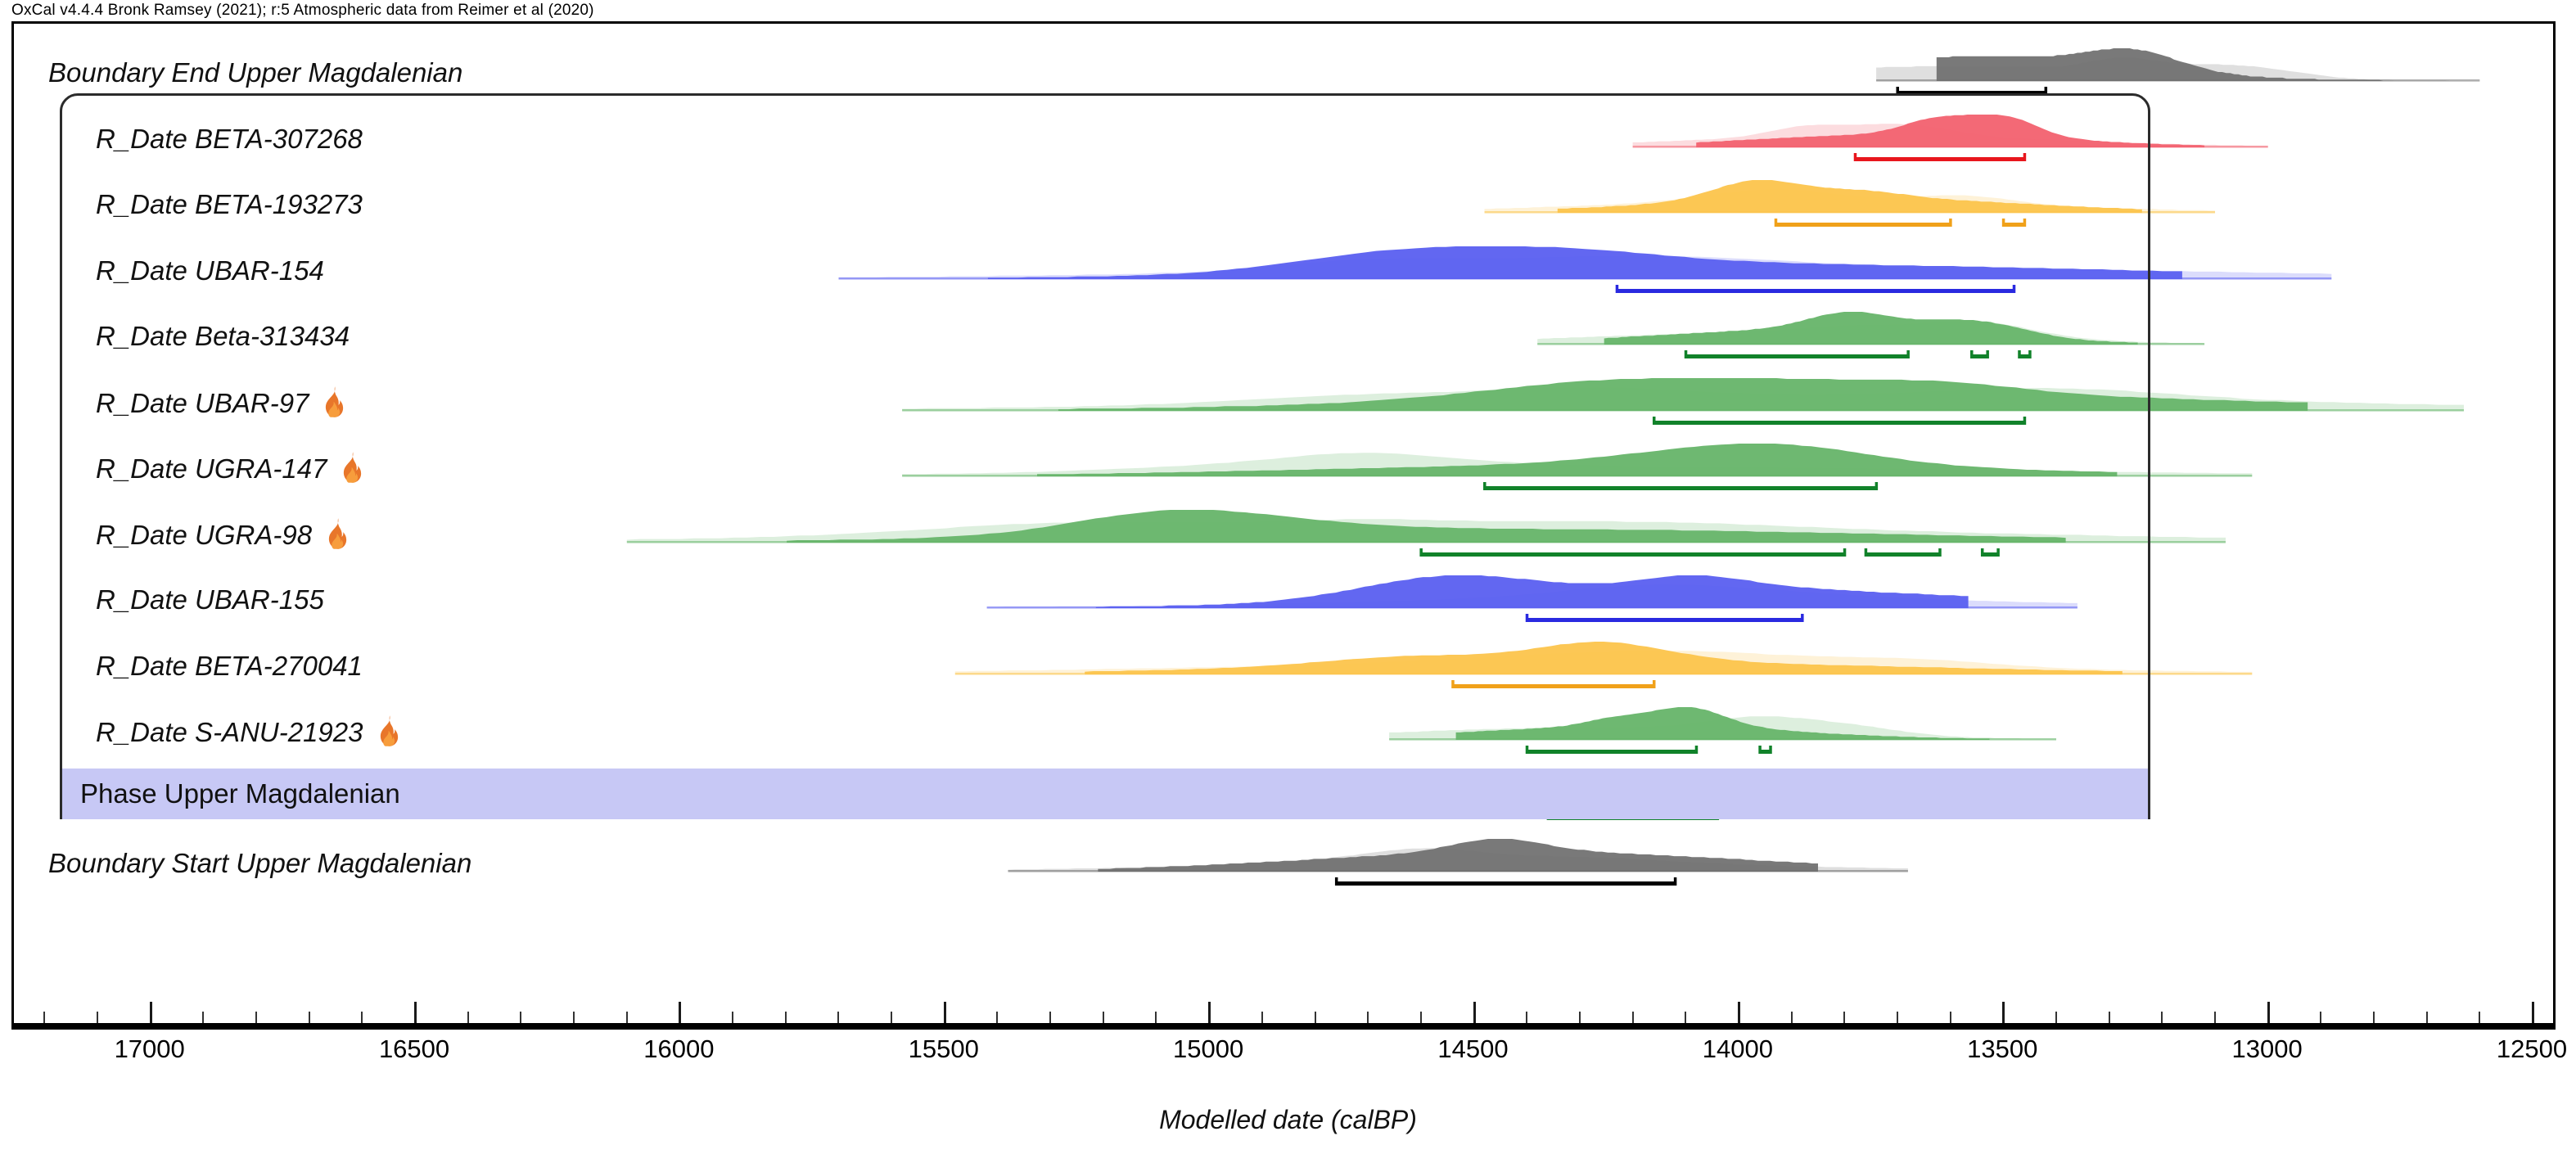 Image resolution: width=2576 pixels, height=1163 pixels. What do you see at coordinates (222, 534) in the screenshot?
I see `row-label: R_Date UGRA-98` at bounding box center [222, 534].